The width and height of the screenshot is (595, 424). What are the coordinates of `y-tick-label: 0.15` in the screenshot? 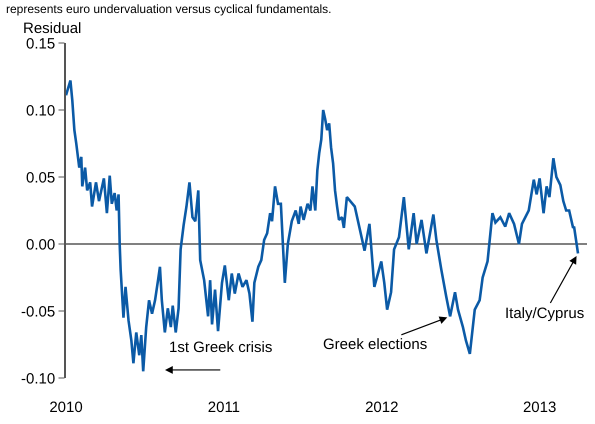 It's located at (41, 43).